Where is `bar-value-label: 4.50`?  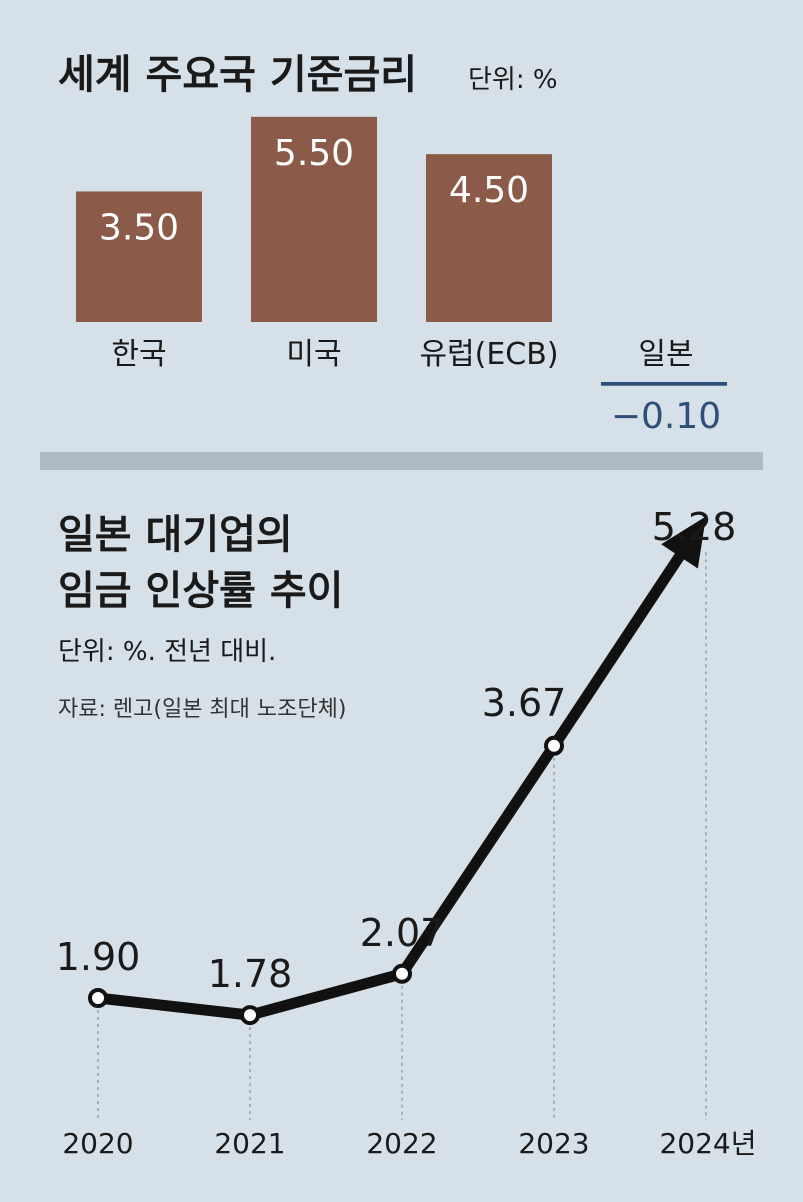 bar-value-label: 4.50 is located at coordinates (489, 190).